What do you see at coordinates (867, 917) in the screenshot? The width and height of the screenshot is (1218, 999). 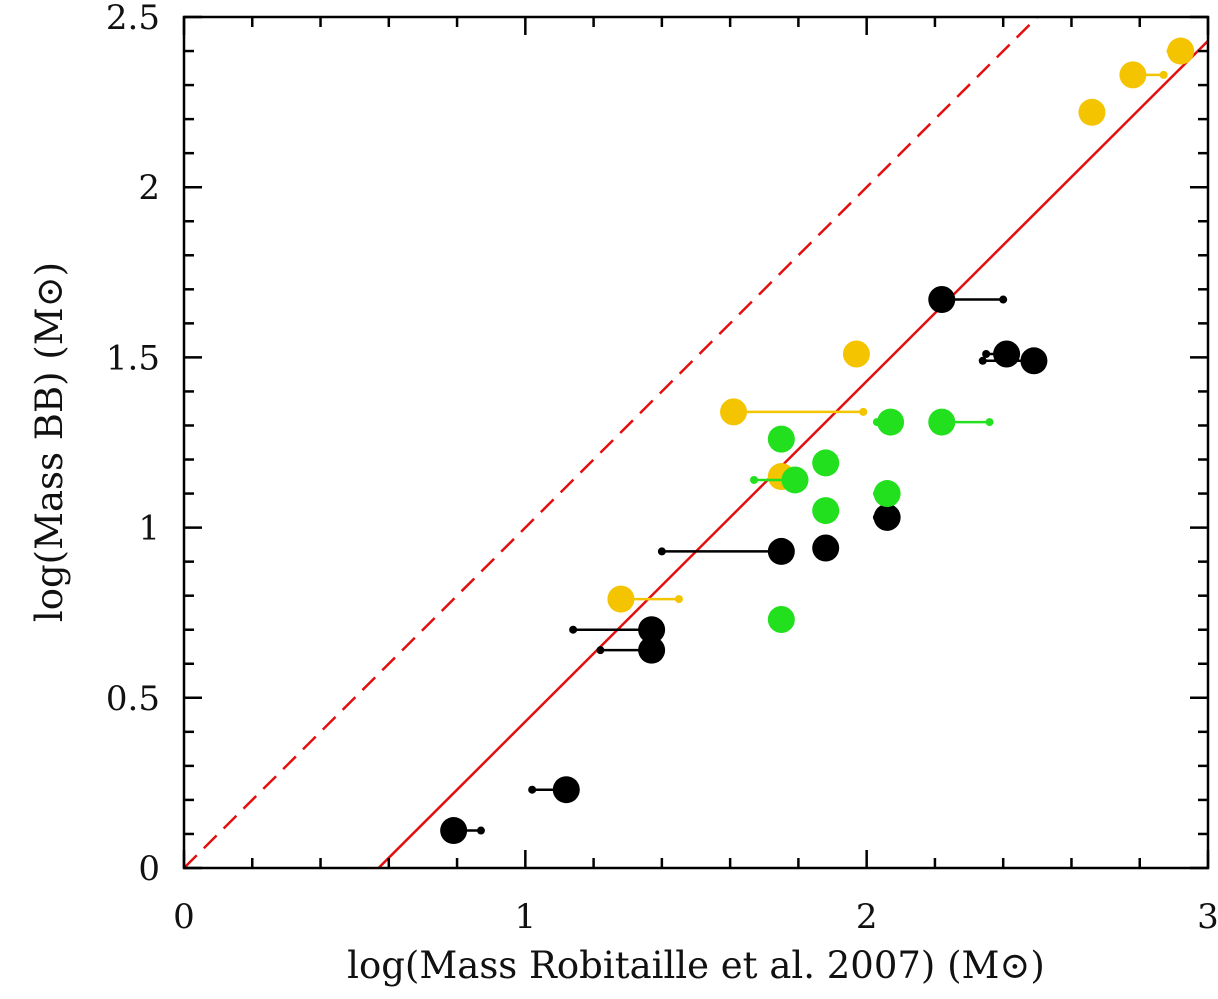 I see `x-tick-label: 2` at bounding box center [867, 917].